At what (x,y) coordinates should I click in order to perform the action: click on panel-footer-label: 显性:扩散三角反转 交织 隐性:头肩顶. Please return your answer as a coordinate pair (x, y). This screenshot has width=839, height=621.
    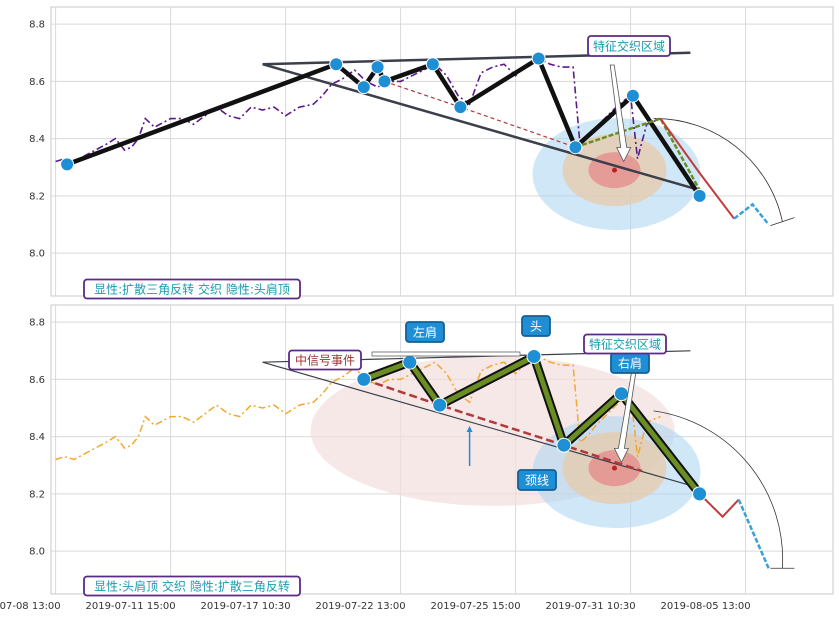
    Looking at the image, I should click on (192, 289).